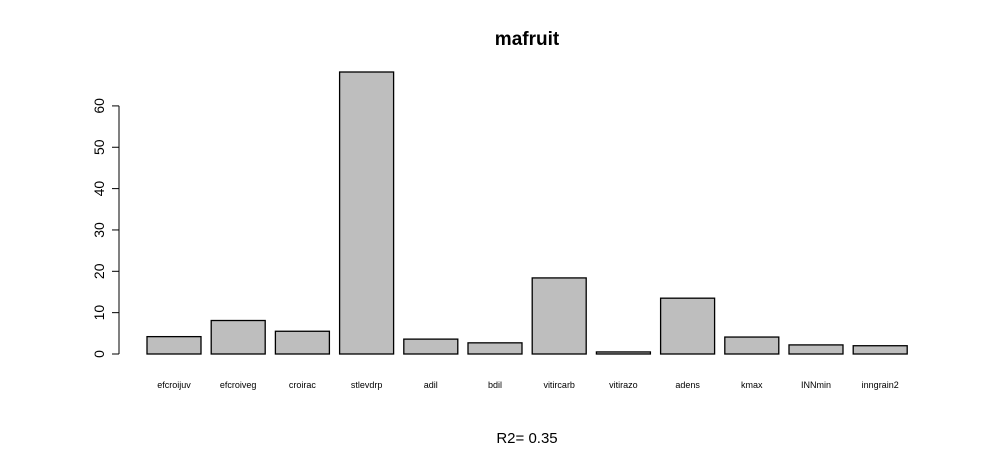  I want to click on y-tick-label: 40, so click(99, 189).